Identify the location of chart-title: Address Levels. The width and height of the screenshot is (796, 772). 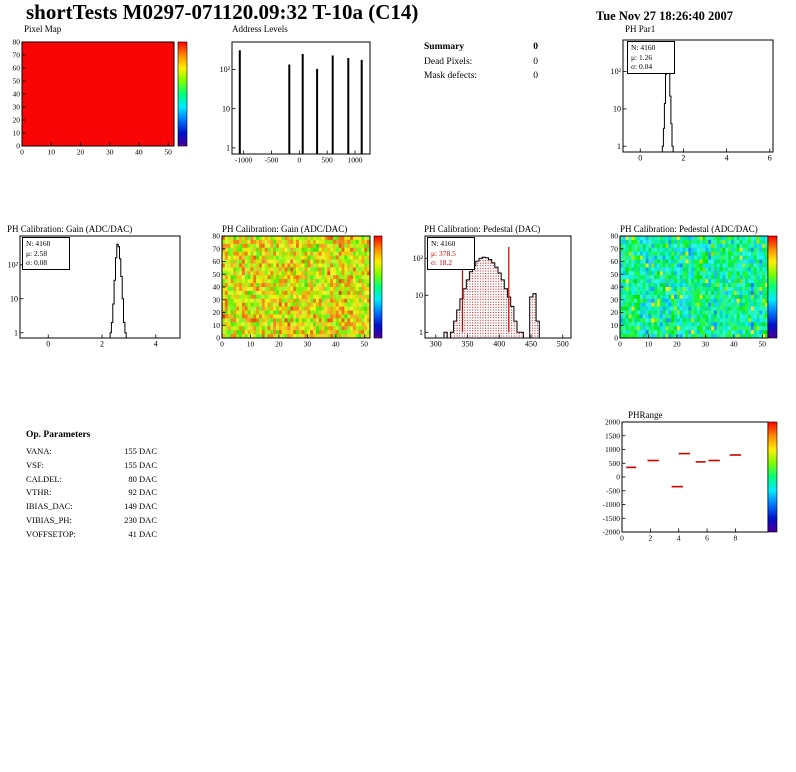
(260, 29).